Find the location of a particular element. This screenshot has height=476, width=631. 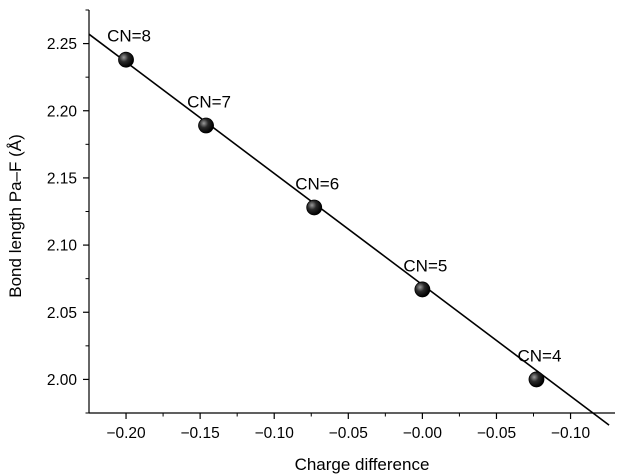

y-tick-label: 2.00 is located at coordinates (62, 380).